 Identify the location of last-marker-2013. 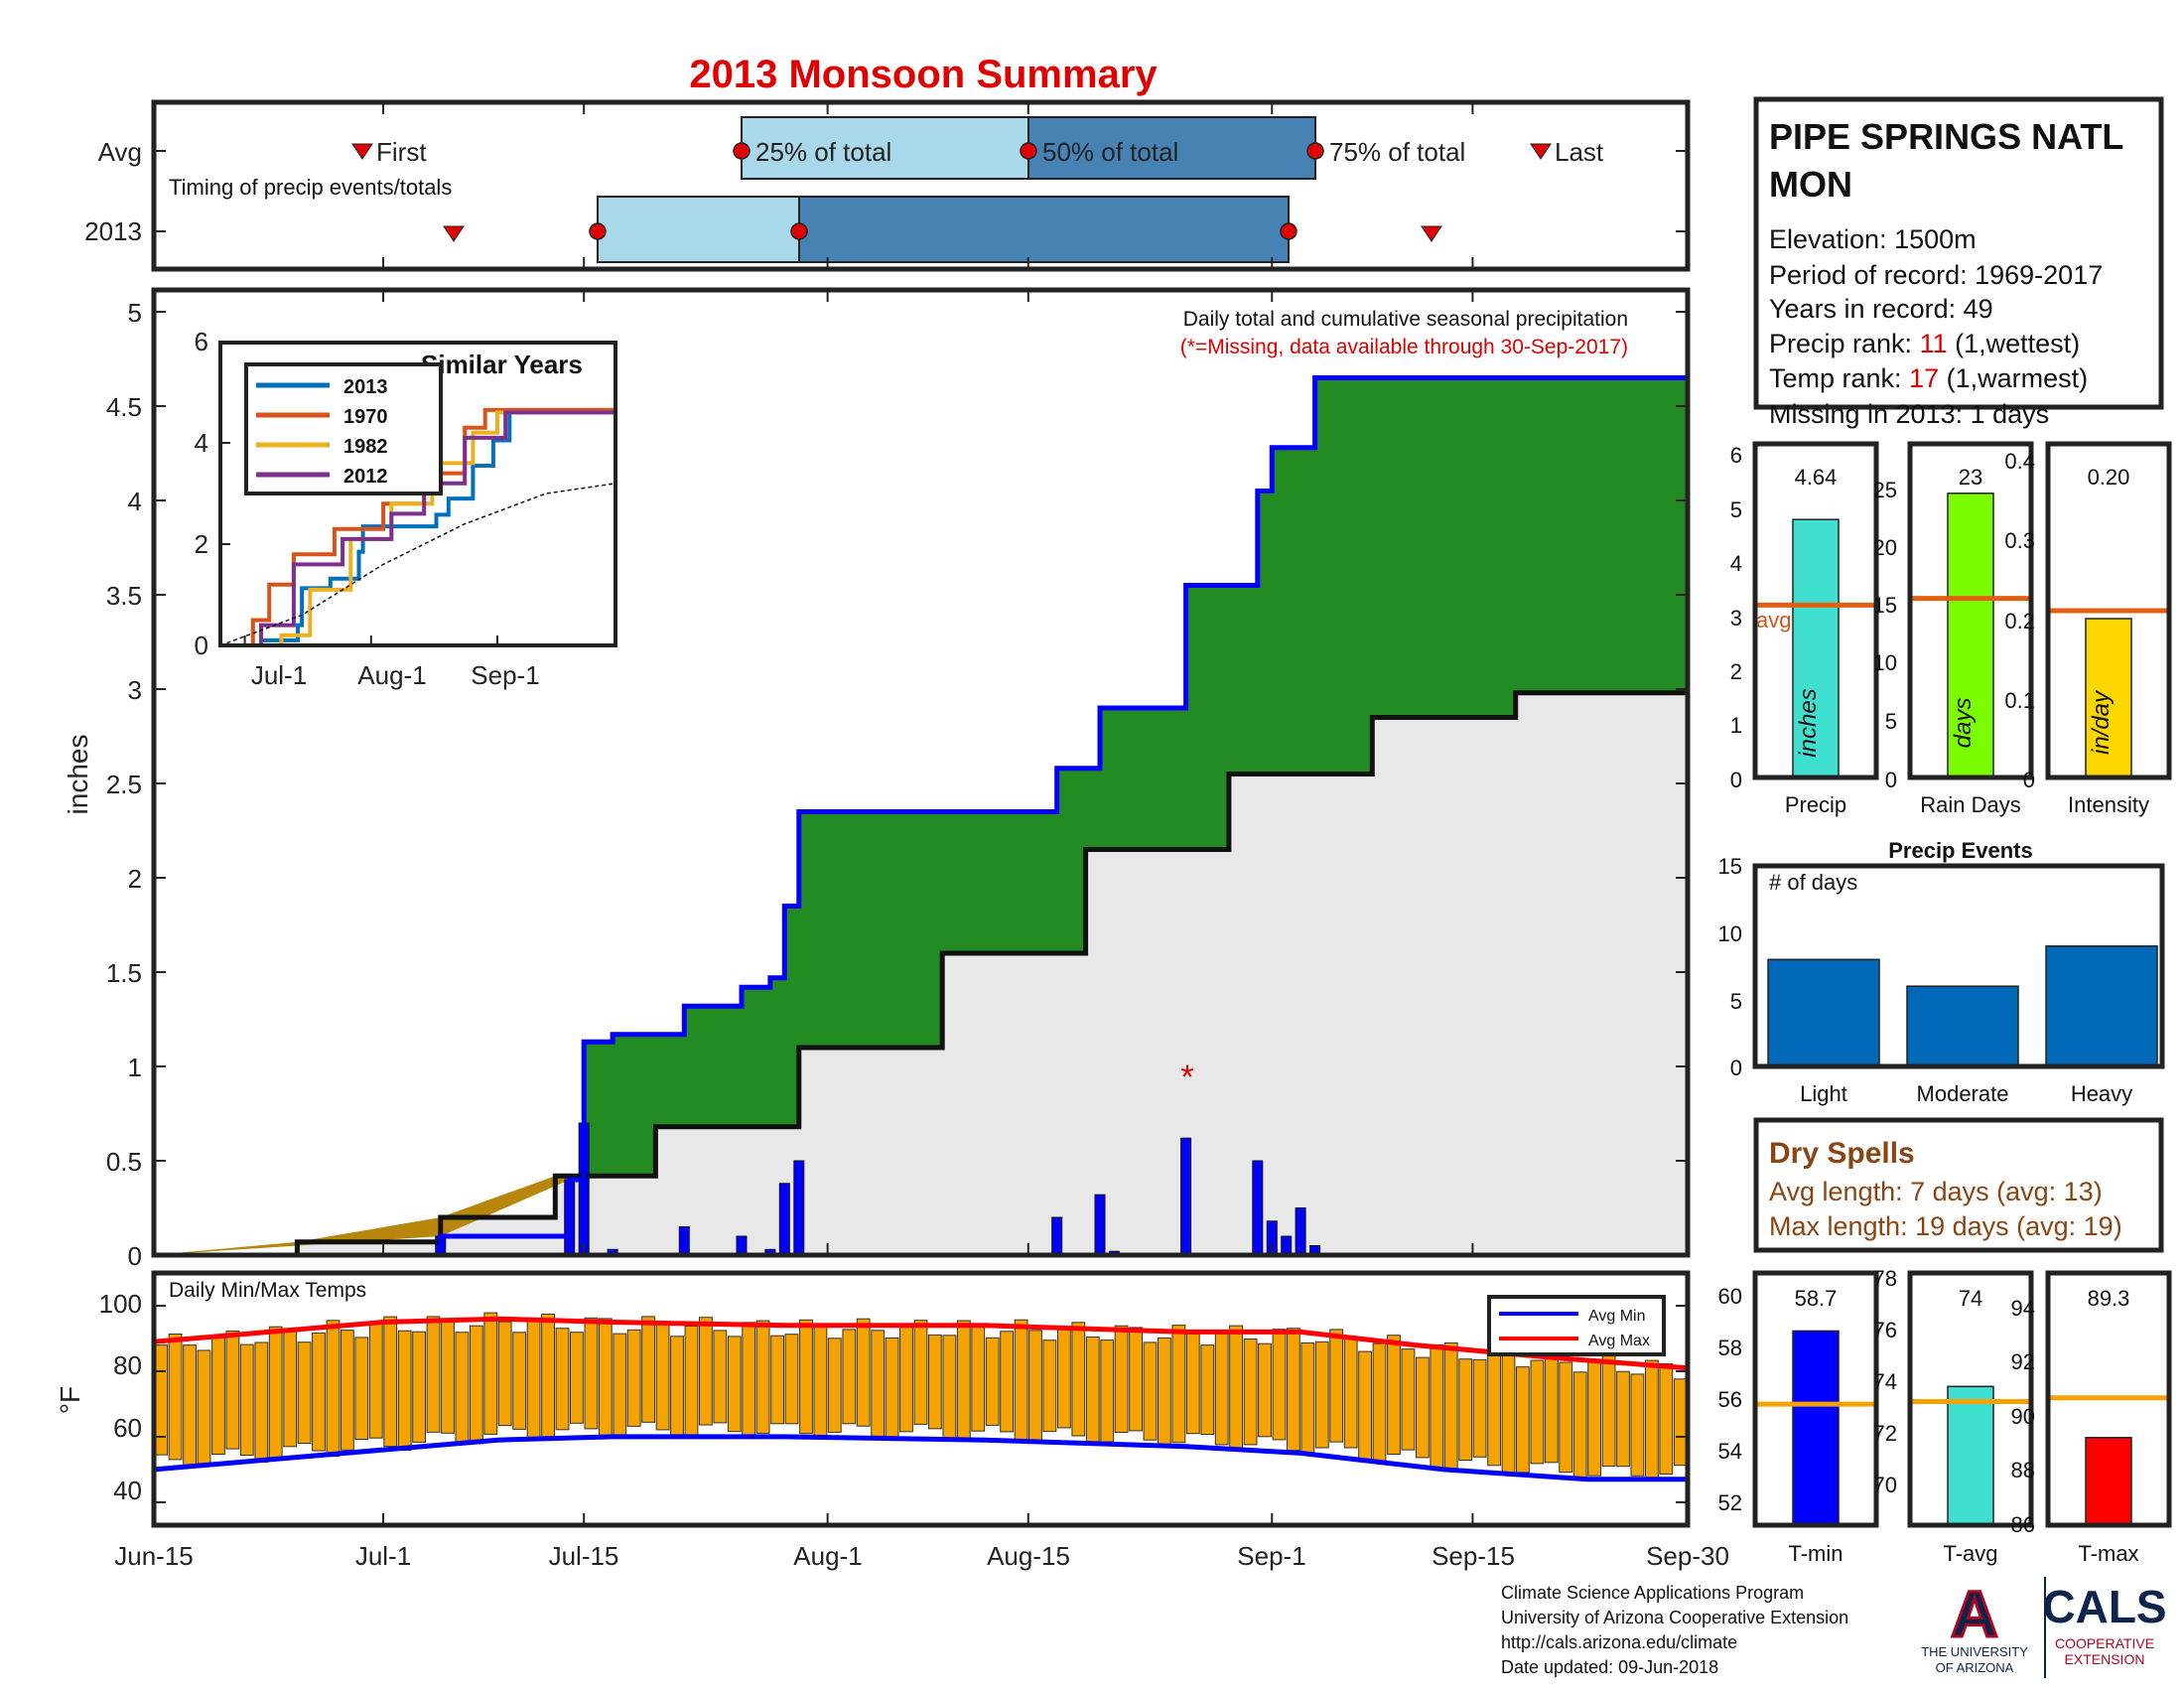
(1431, 233).